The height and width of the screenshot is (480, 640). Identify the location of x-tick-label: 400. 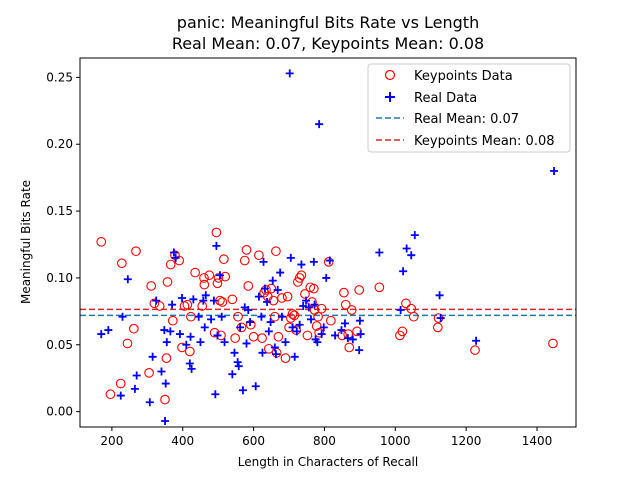
(182, 441).